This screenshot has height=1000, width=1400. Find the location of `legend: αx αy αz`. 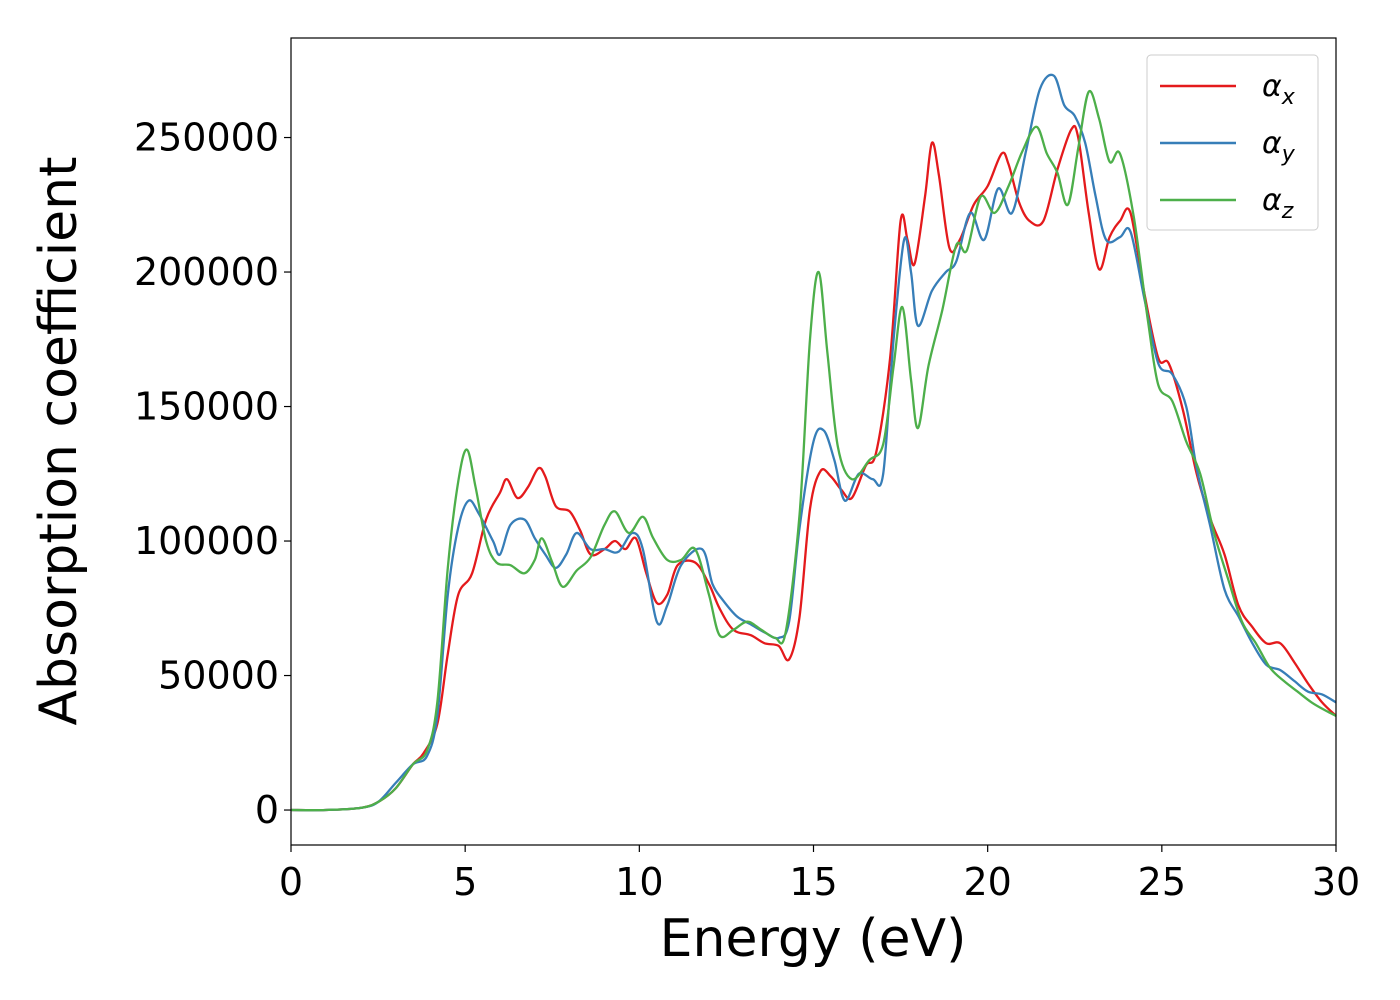

legend: αx αy αz is located at coordinates (1232, 142).